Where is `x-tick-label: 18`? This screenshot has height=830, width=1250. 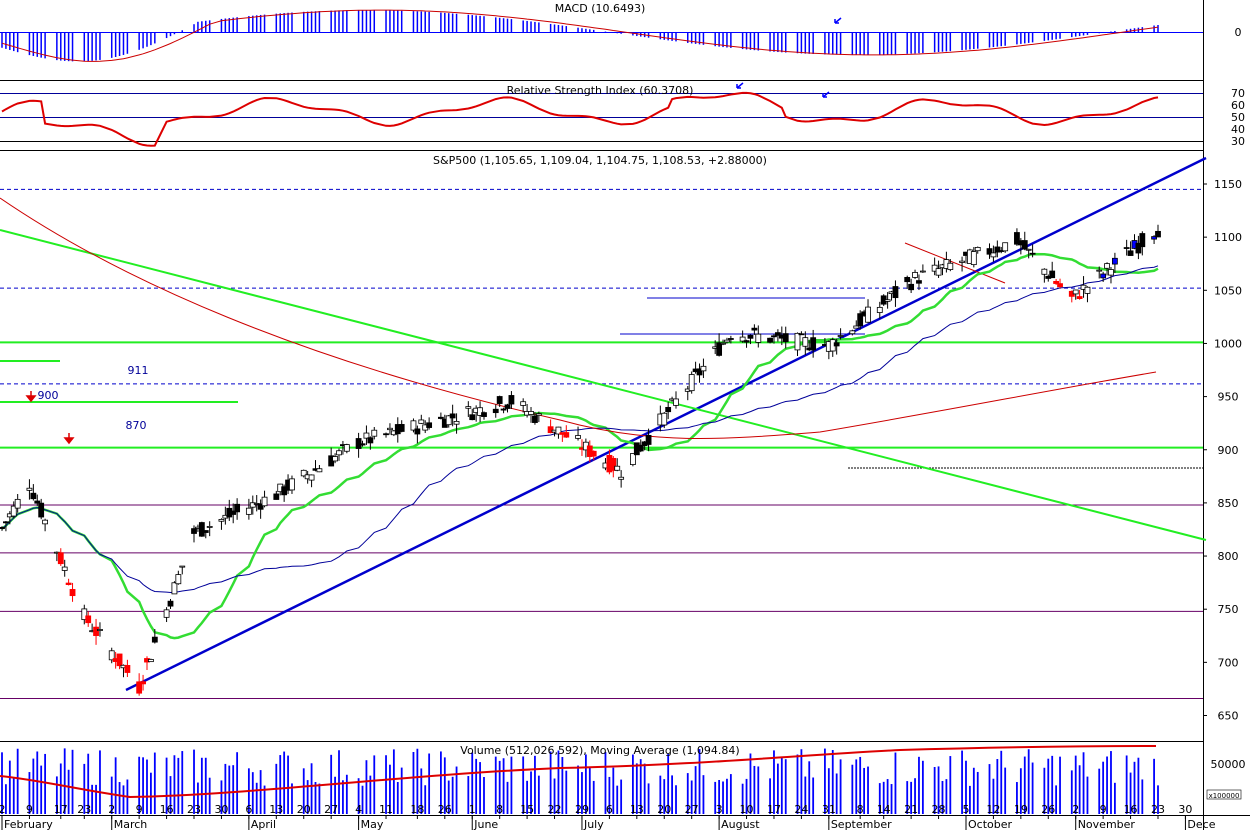
x-tick-label: 18 is located at coordinates (417, 809).